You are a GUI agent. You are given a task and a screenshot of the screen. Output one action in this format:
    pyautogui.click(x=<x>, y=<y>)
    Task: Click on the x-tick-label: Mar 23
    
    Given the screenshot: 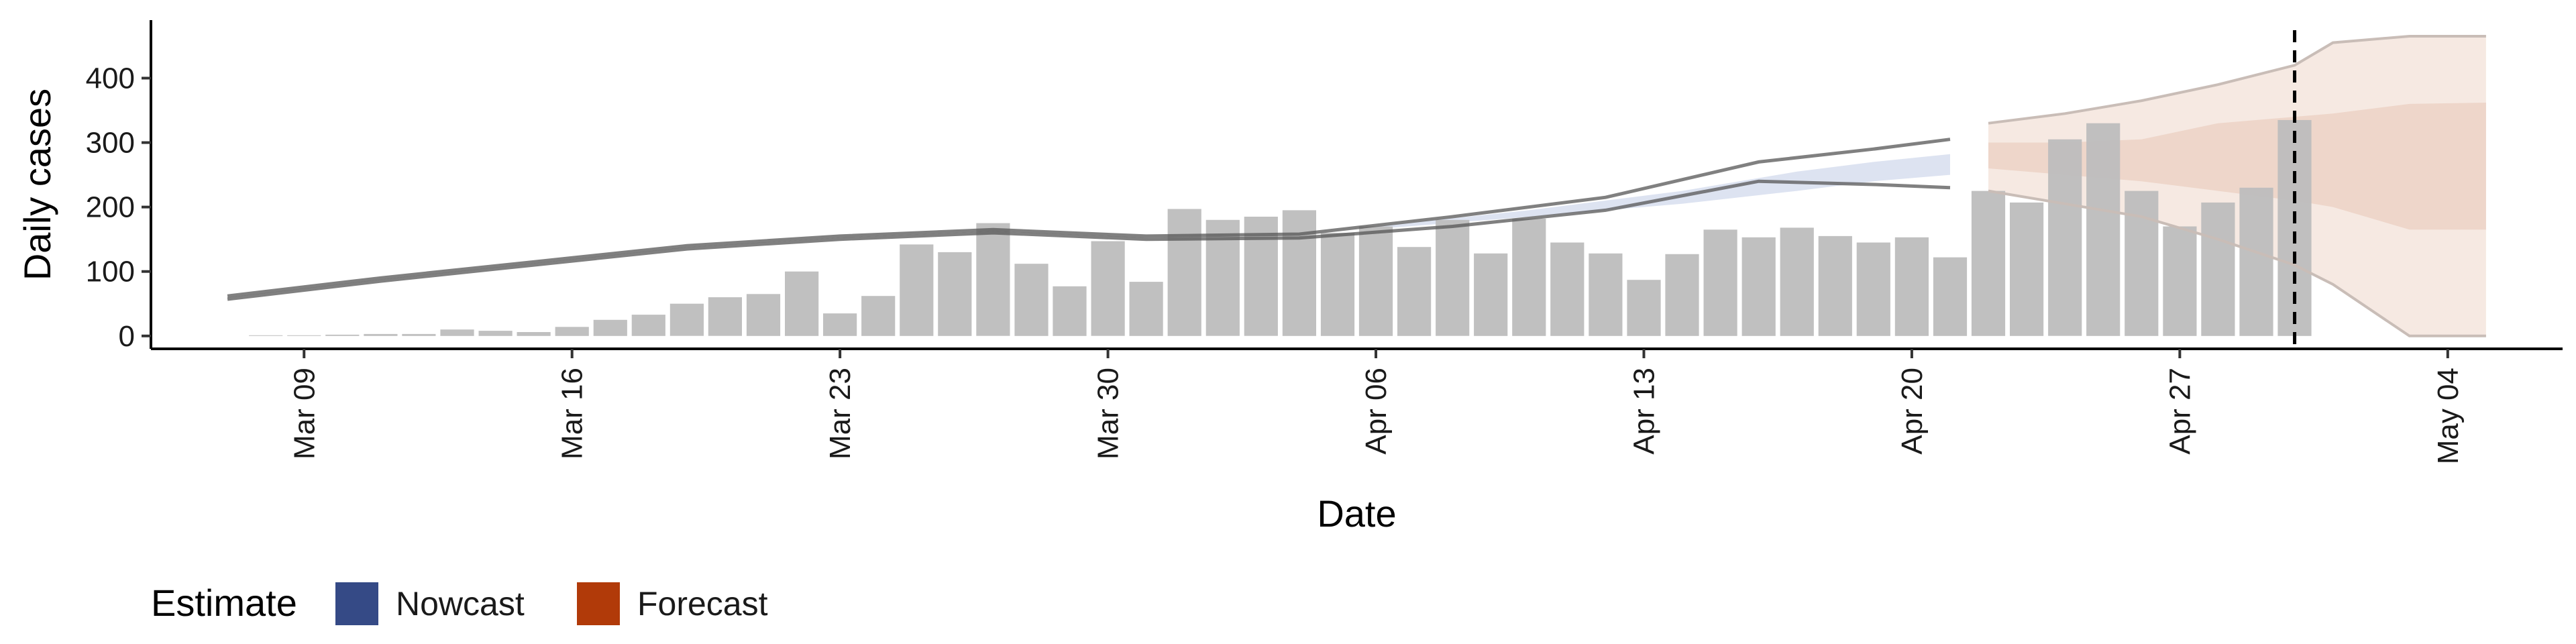 What is the action you would take?
    pyautogui.click(x=840, y=414)
    